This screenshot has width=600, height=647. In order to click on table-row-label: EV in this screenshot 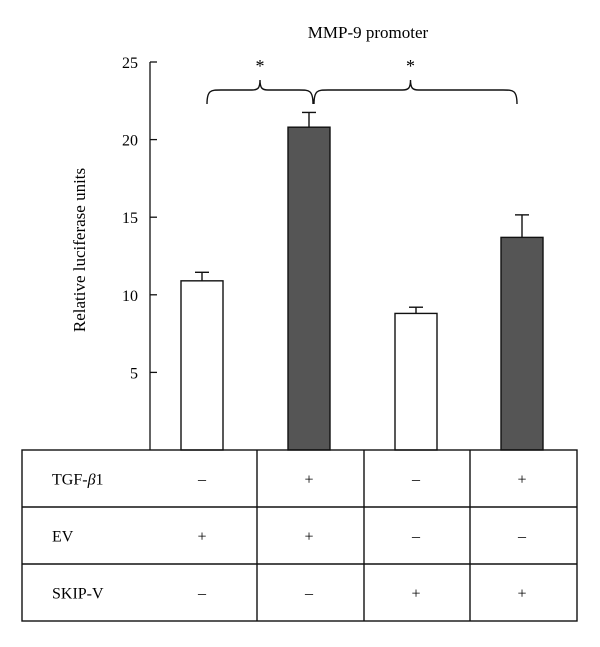, I will do `click(63, 537)`.